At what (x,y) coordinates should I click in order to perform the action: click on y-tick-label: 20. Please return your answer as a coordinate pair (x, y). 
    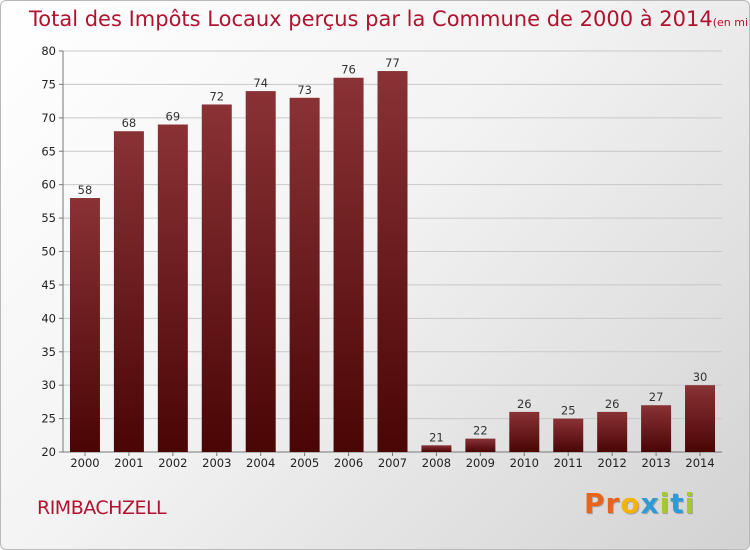
    Looking at the image, I should click on (48, 452).